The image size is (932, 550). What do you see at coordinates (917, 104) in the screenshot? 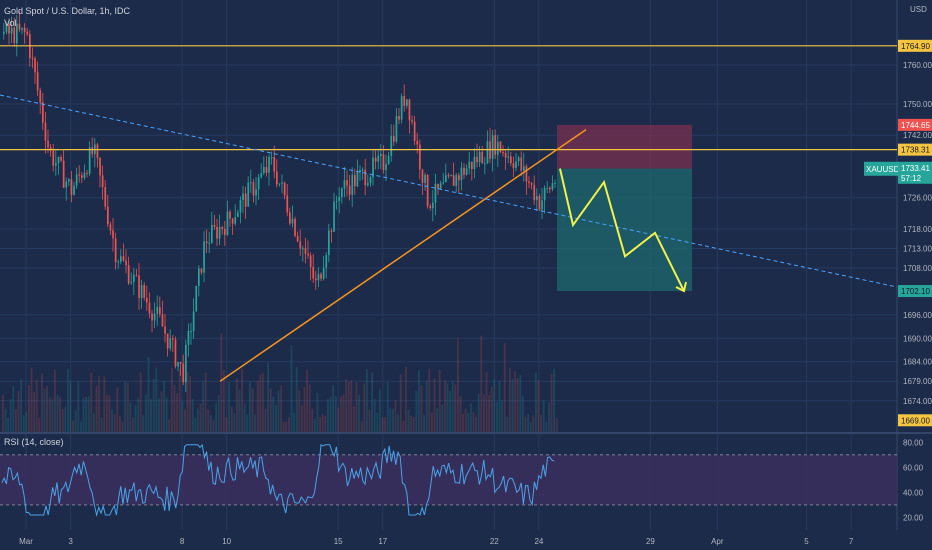
I see `price-tick-label: 1750.00` at bounding box center [917, 104].